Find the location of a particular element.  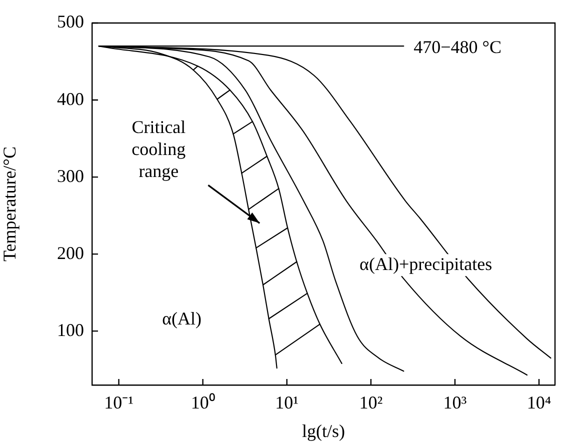

x-tick-label: 10⁴ is located at coordinates (539, 402).